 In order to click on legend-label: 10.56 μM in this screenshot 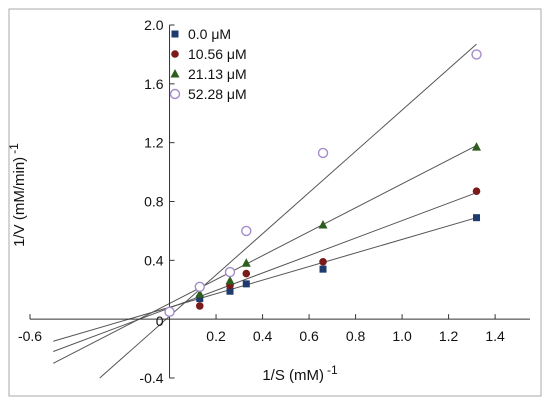, I will do `click(217, 54)`.